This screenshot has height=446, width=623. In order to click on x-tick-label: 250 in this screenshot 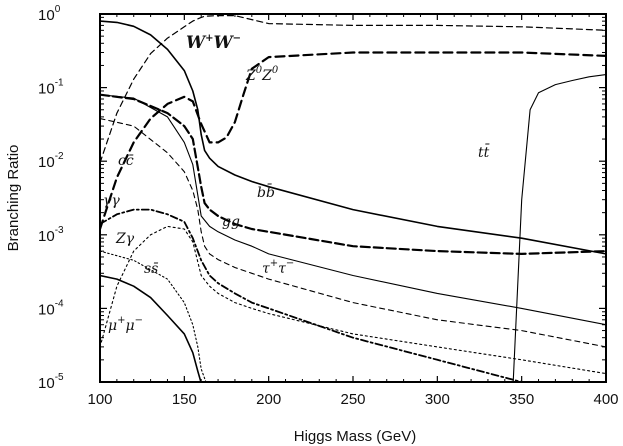, I will do `click(352, 399)`.